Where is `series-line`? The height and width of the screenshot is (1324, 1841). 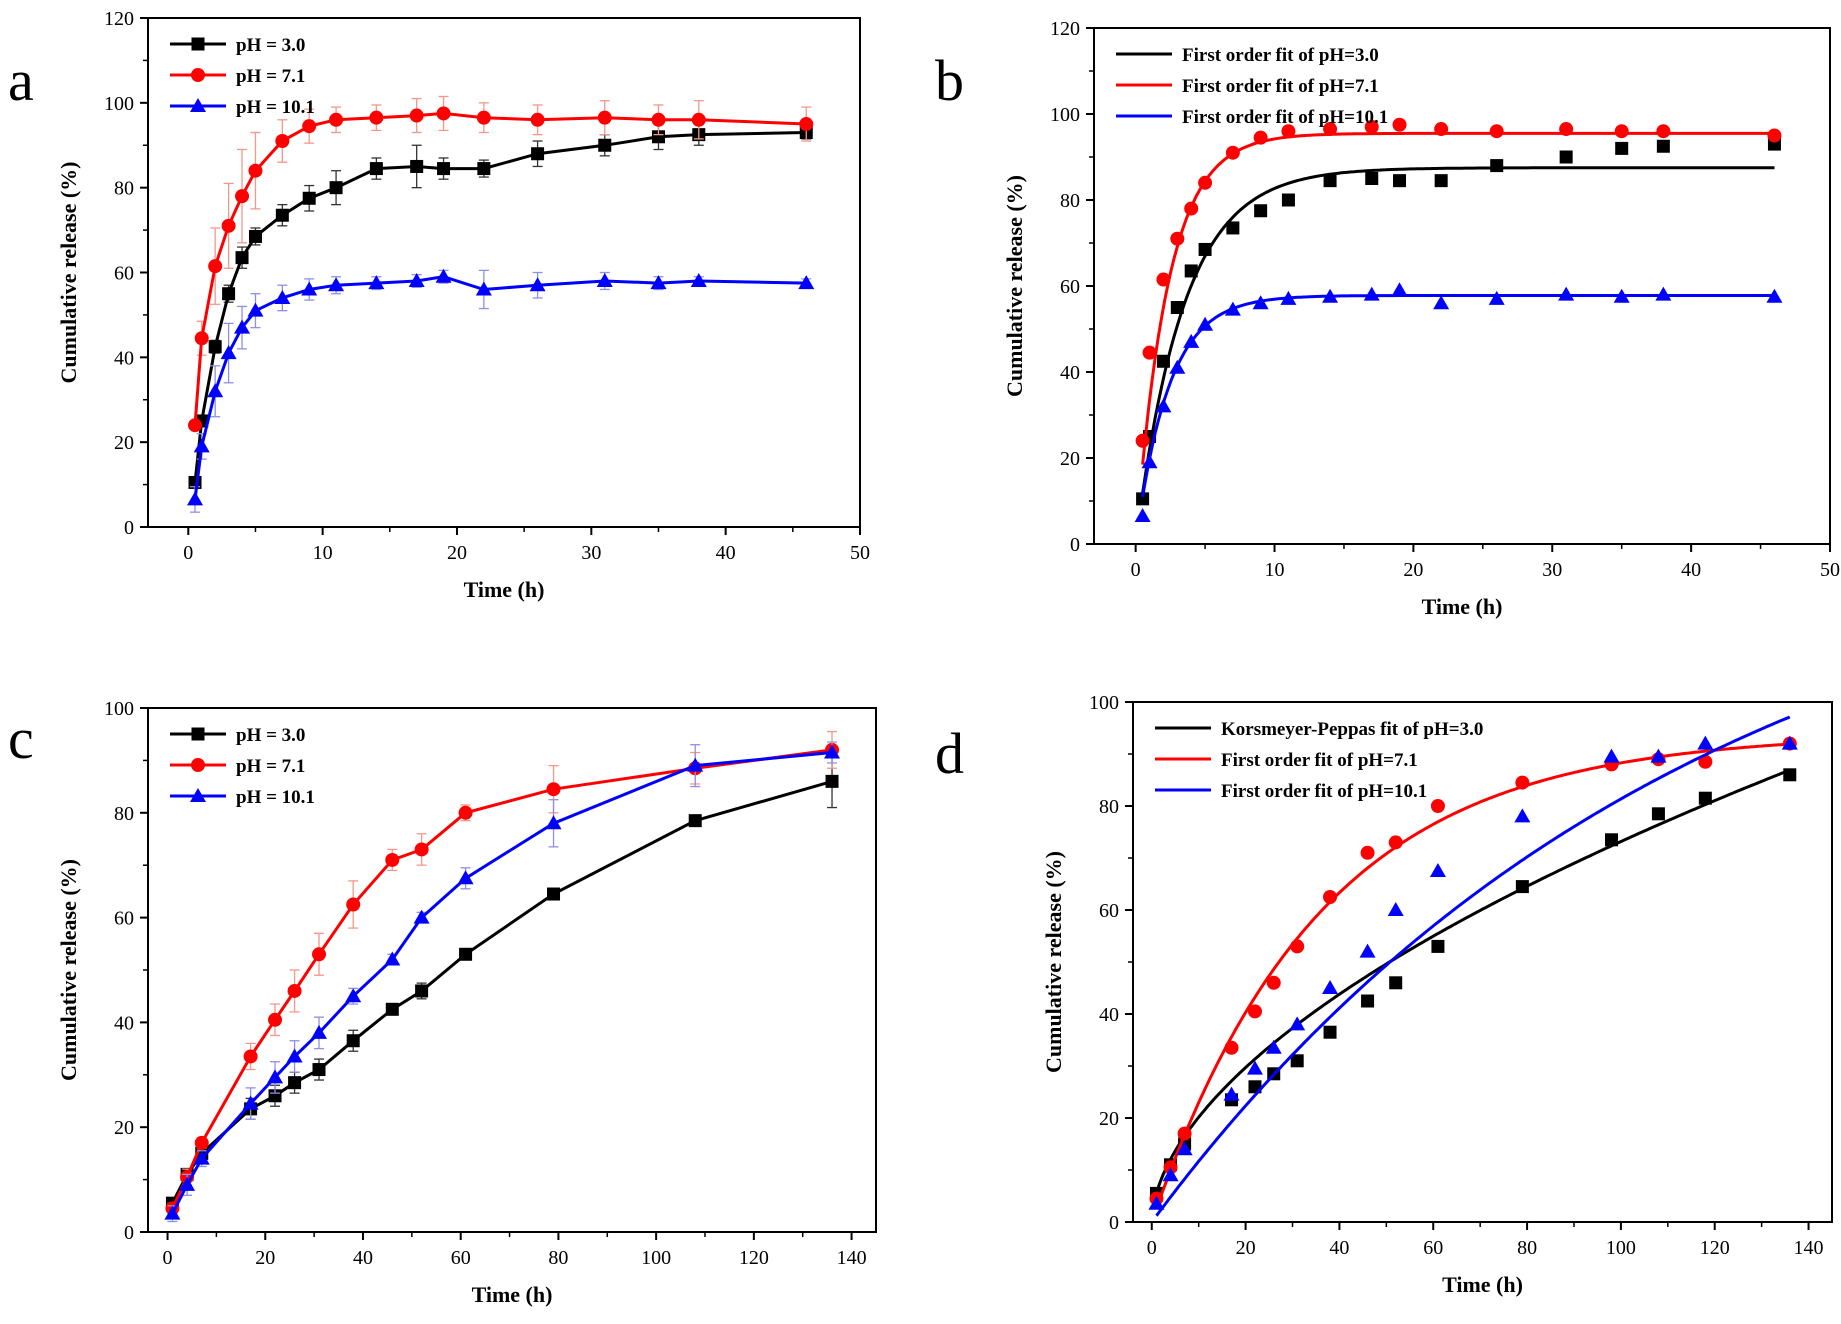 series-line is located at coordinates (500, 307).